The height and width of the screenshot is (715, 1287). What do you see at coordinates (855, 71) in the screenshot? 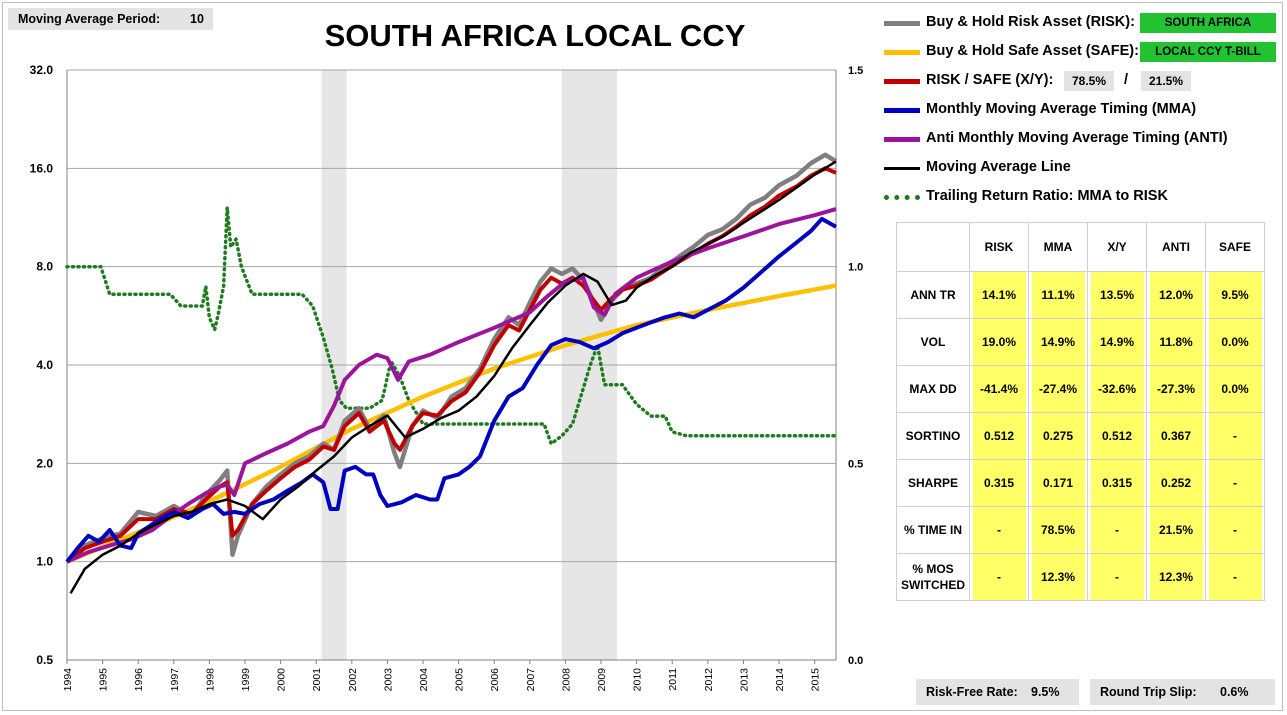
I see `y2-tick-label: 1.5` at bounding box center [855, 71].